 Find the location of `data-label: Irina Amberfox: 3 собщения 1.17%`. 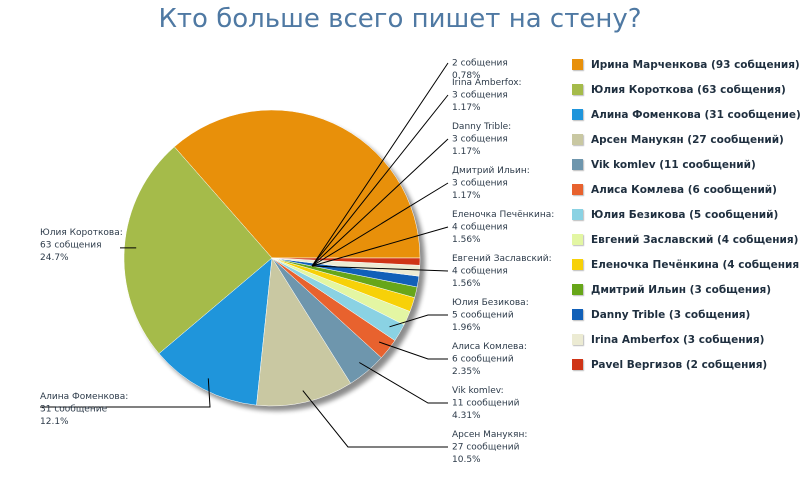

data-label: Irina Amberfox: 3 собщения 1.17% is located at coordinates (487, 95).